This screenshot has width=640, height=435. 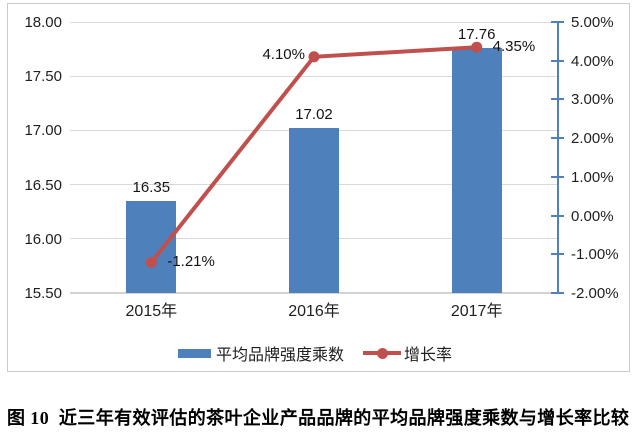 What do you see at coordinates (43, 239) in the screenshot?
I see `left-axis-tick-label: 16.00` at bounding box center [43, 239].